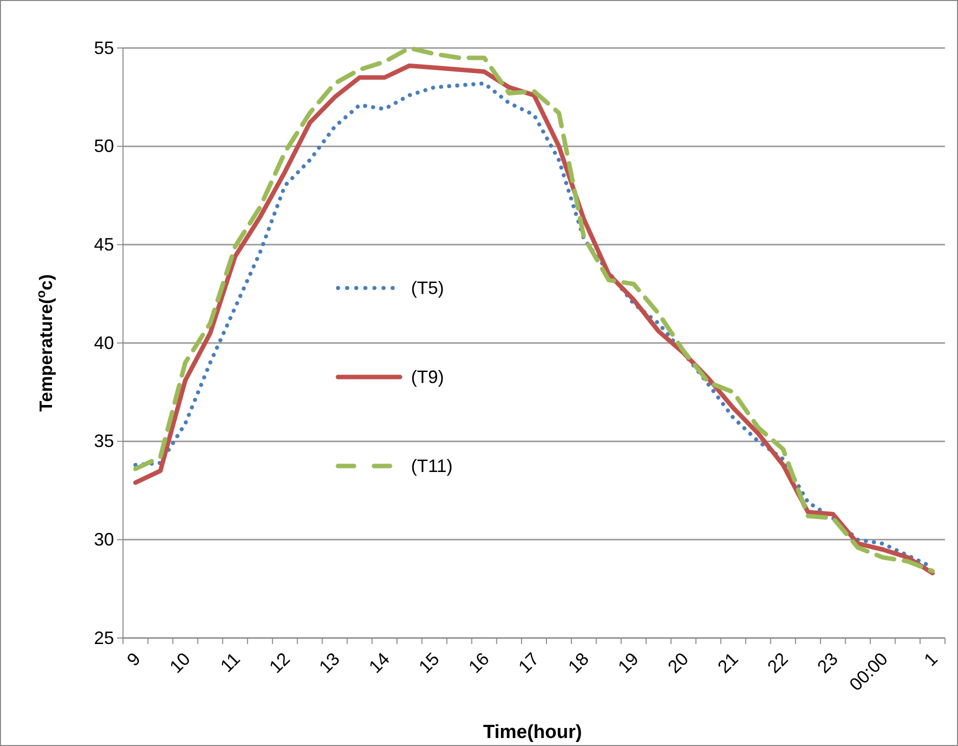 Image resolution: width=958 pixels, height=746 pixels. Describe the element at coordinates (329, 662) in the screenshot. I see `x-tick-label: 13` at that location.